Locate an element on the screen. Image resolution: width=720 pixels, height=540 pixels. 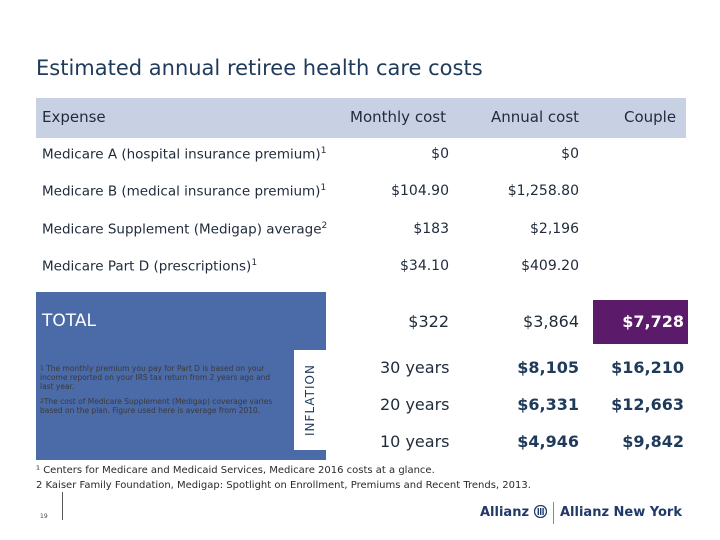
couple-highlight is located at coordinates (640, 322).